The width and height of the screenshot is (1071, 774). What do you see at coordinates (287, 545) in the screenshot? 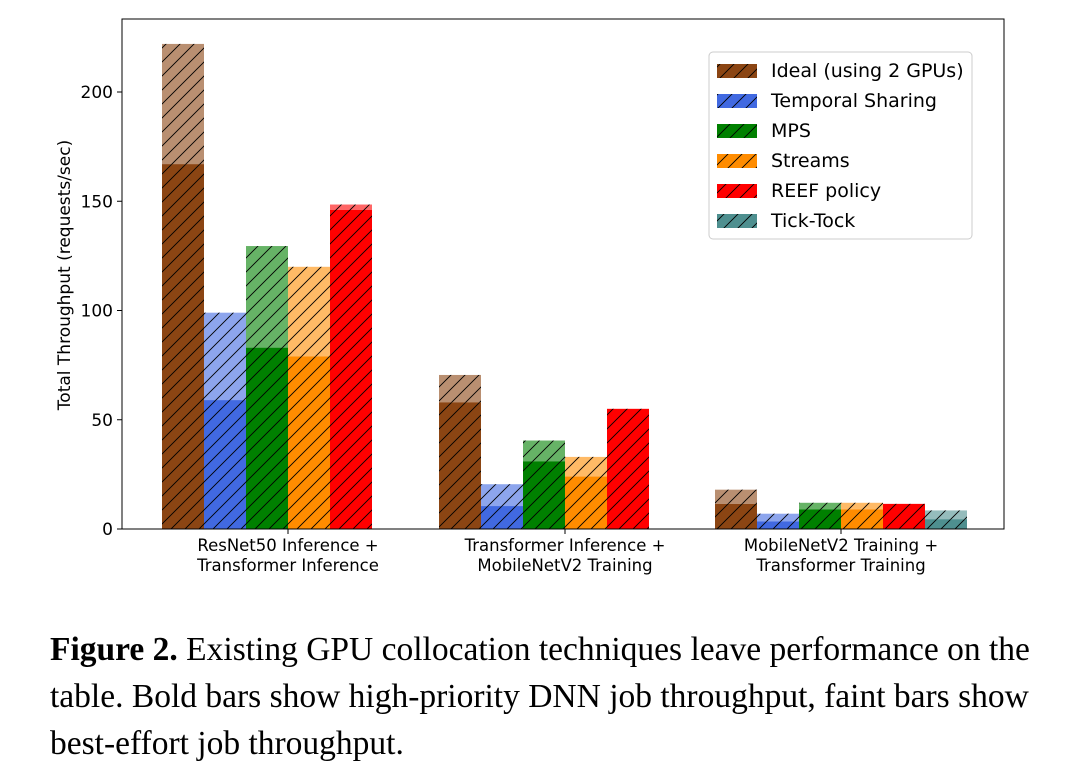
I see `x-tick-label: ResNet50 Inference +` at bounding box center [287, 545].